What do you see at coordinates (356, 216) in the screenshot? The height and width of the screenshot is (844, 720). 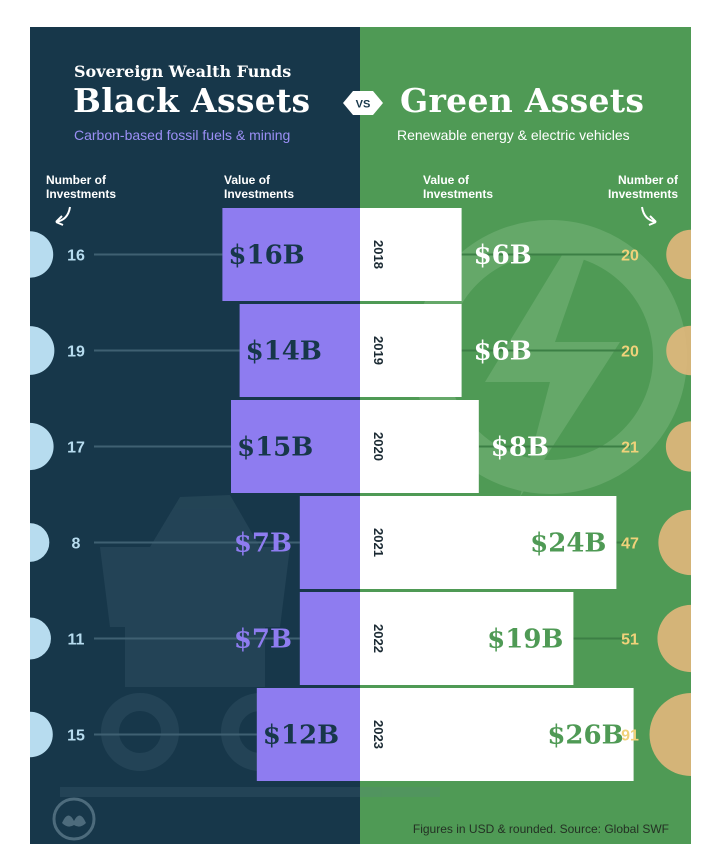 I see `arrow-icons` at bounding box center [356, 216].